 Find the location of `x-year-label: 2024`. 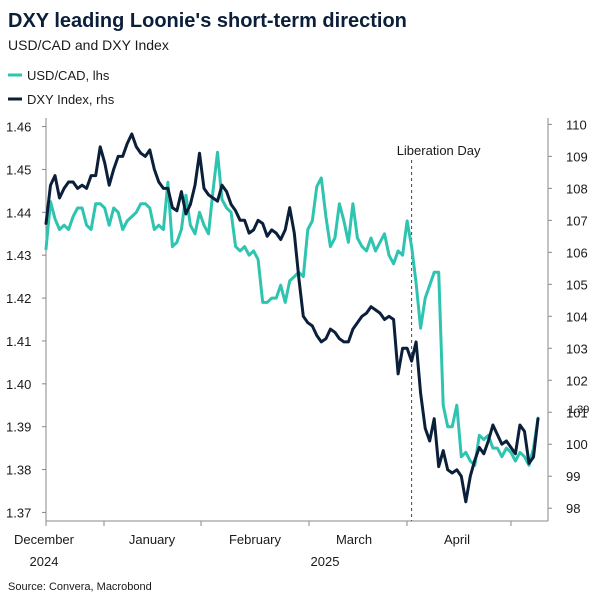

x-year-label: 2024 is located at coordinates (44, 561).